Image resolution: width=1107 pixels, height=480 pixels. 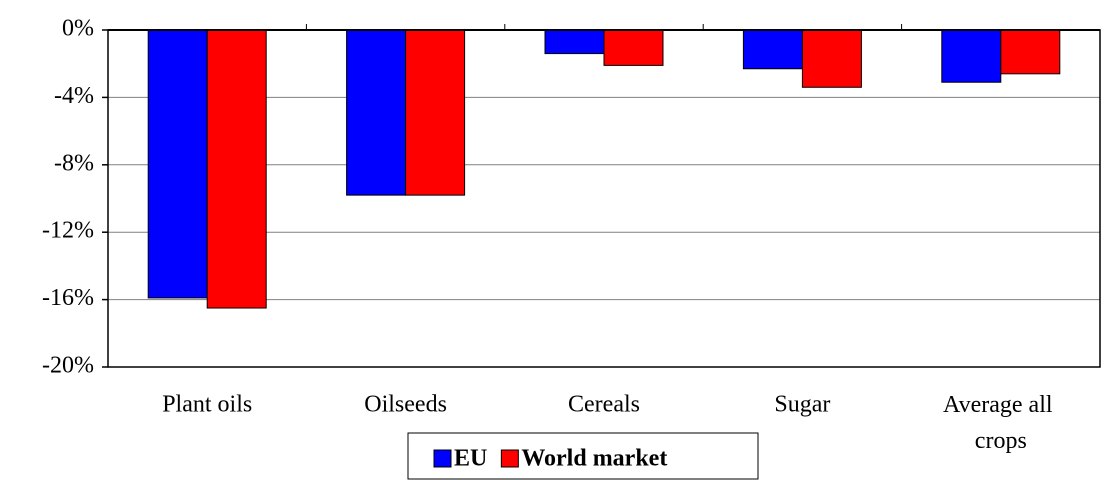 What do you see at coordinates (1001, 423) in the screenshot?
I see `x-tick-label: Average all crops` at bounding box center [1001, 423].